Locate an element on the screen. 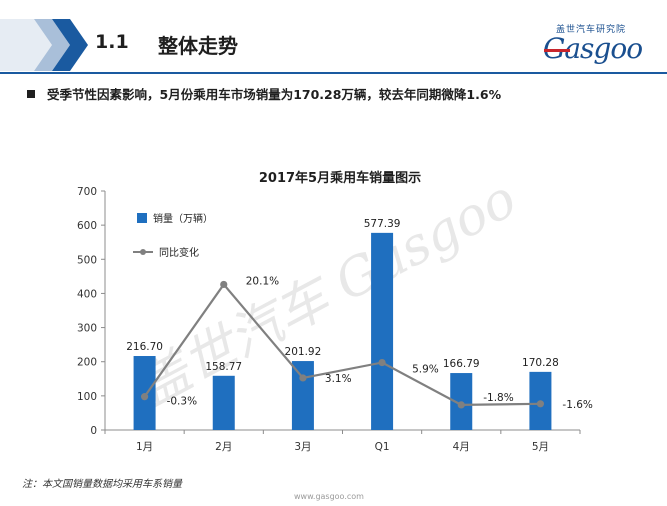 The image size is (667, 506). bar-value-label: 158.77 is located at coordinates (223, 367).